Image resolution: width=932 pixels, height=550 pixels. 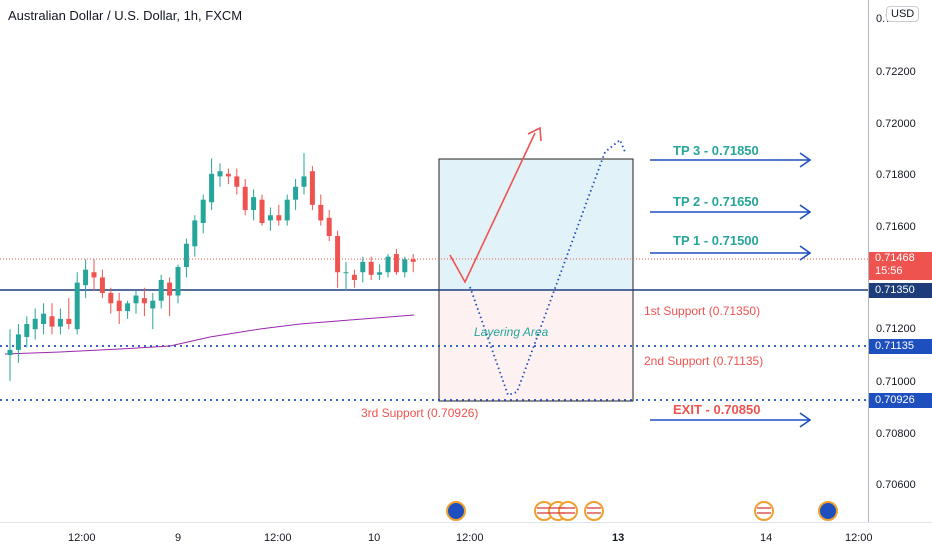 What do you see at coordinates (895, 258) in the screenshot?
I see `current-price-value: 0.71468` at bounding box center [895, 258].